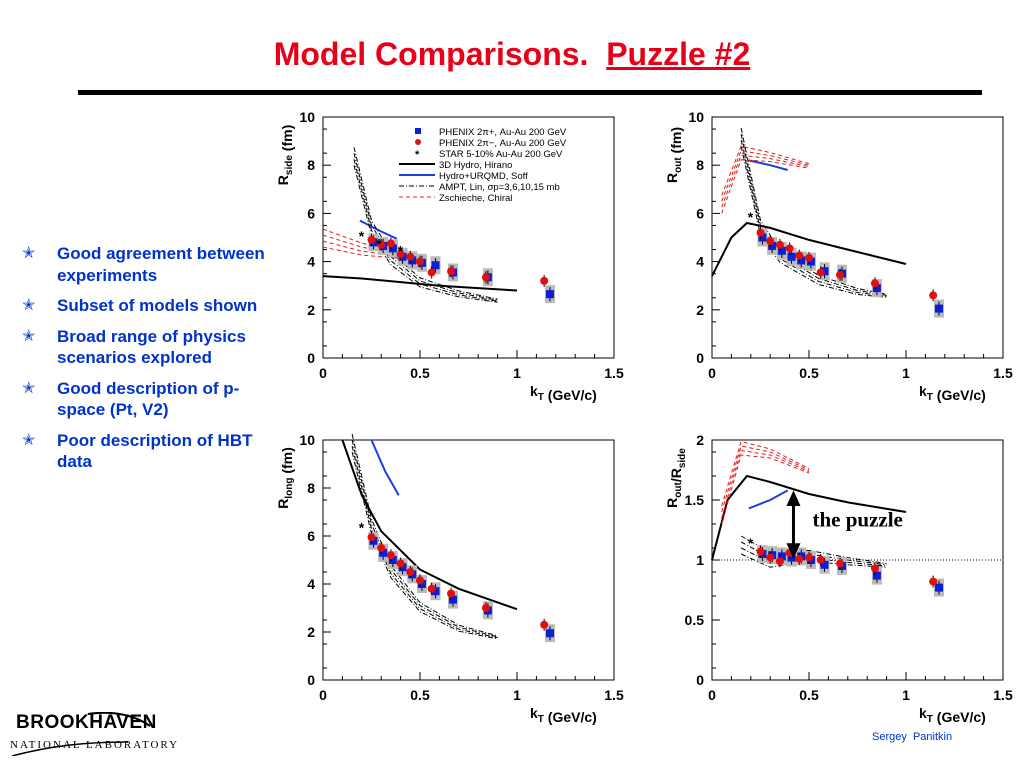  Describe the element at coordinates (682, 458) in the screenshot. I see `label-part: side` at that location.